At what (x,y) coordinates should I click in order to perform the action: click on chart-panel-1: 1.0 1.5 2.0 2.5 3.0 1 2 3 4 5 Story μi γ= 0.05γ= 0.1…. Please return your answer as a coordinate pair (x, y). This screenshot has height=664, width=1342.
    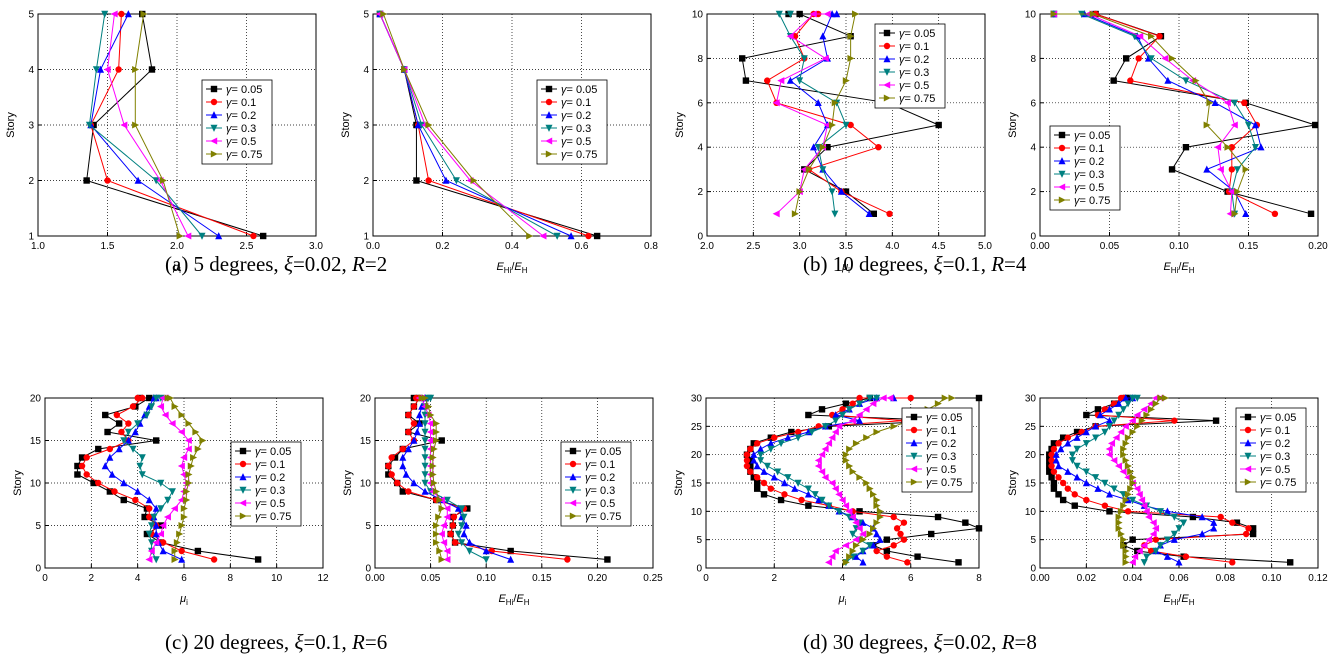
    Looking at the image, I should click on (164, 143).